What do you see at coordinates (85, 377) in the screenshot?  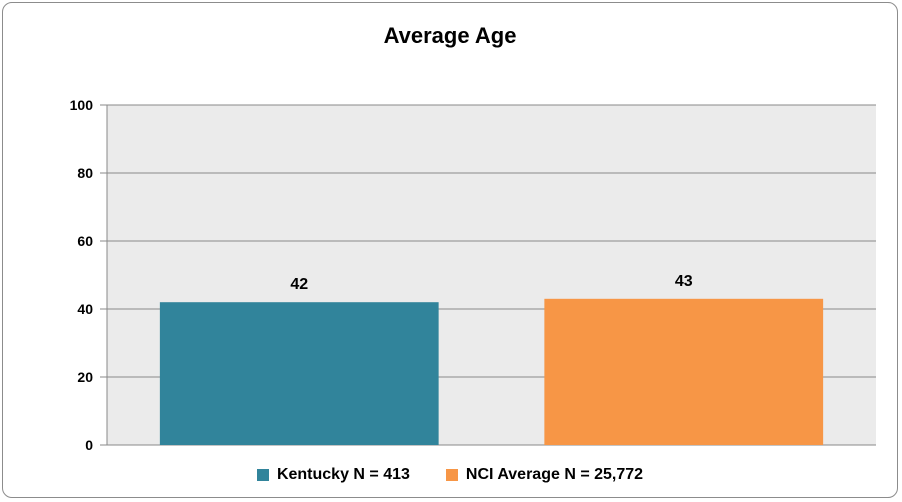 I see `y-tick-label: 20` at bounding box center [85, 377].